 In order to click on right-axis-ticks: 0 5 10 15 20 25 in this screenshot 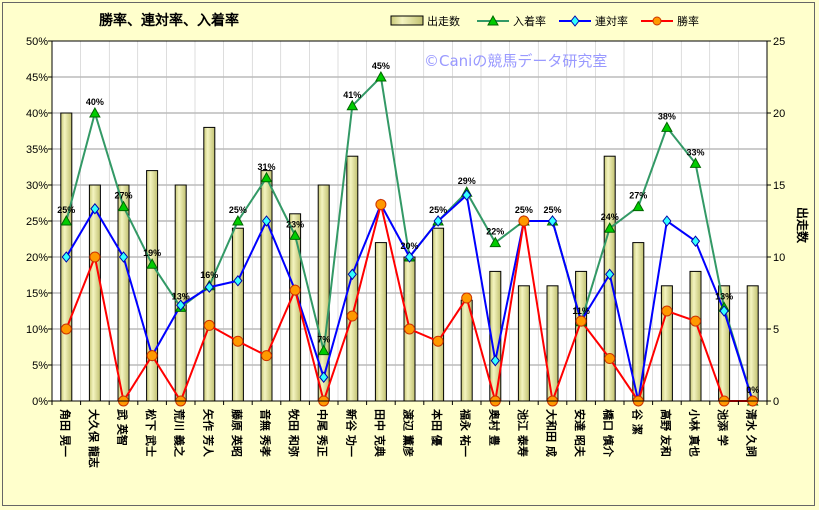, I will do `click(779, 222)`.